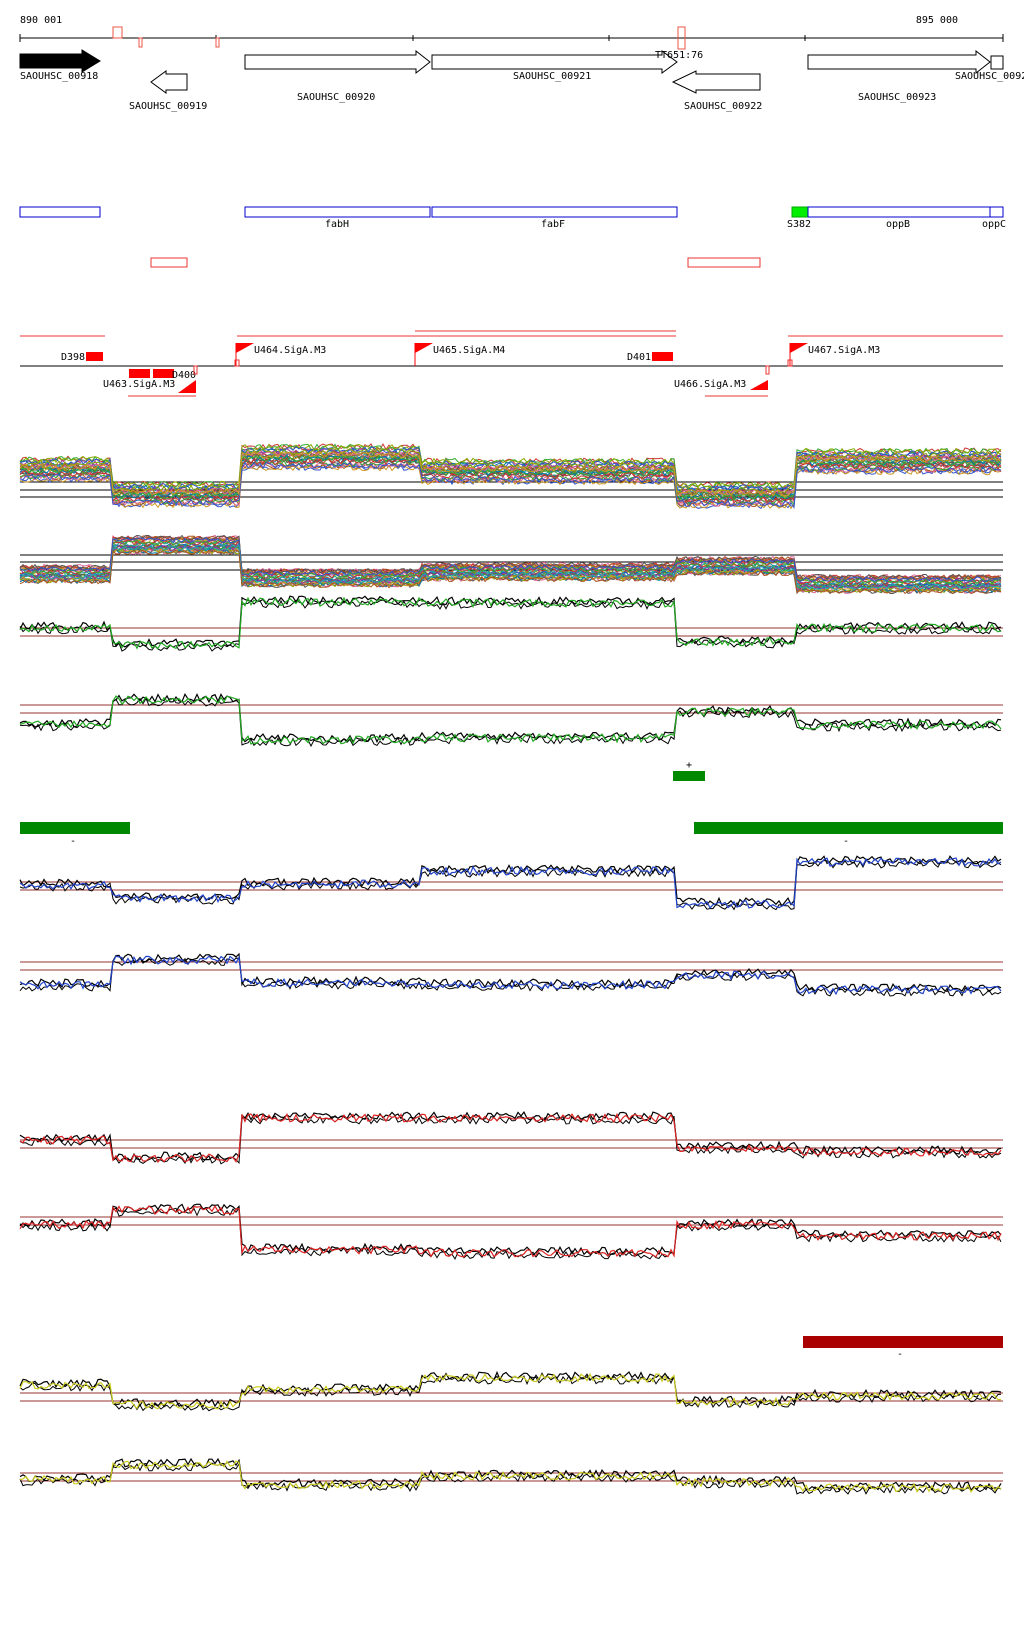 The image size is (1024, 1640). Describe the element at coordinates (897, 97) in the screenshot. I see `gene-label: SAOUHSC_00923` at that location.